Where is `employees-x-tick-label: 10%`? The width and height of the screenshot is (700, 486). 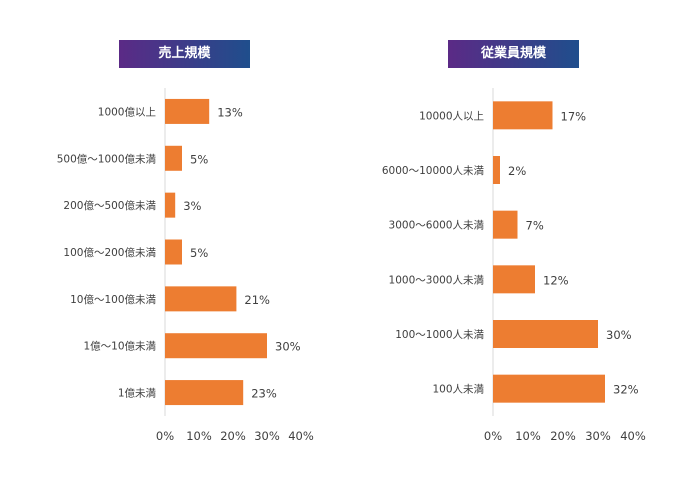 employees-x-tick-label: 10% is located at coordinates (528, 436).